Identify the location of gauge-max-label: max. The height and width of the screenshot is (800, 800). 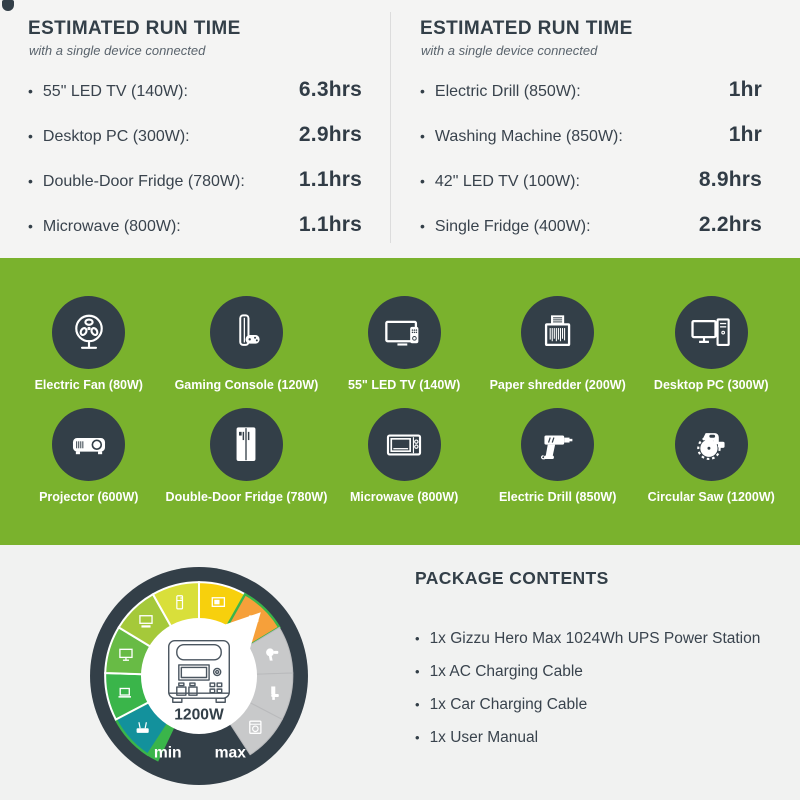
(231, 753).